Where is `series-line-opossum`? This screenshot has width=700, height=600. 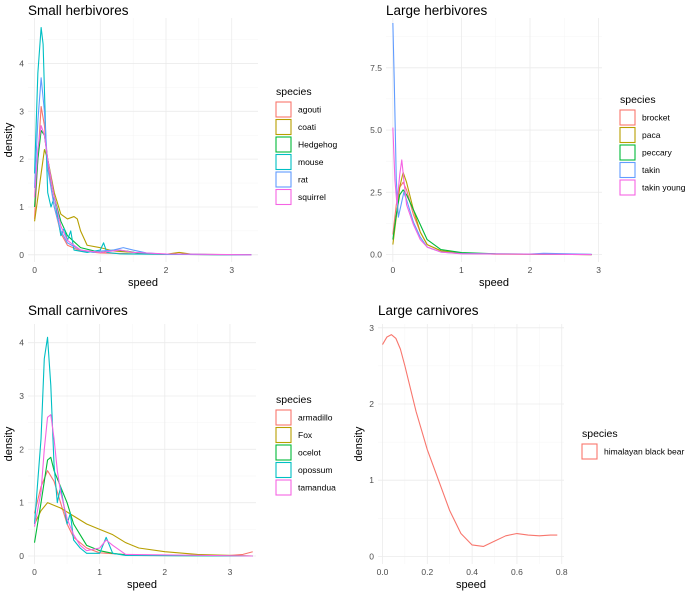 series-line-opossum is located at coordinates (143, 446).